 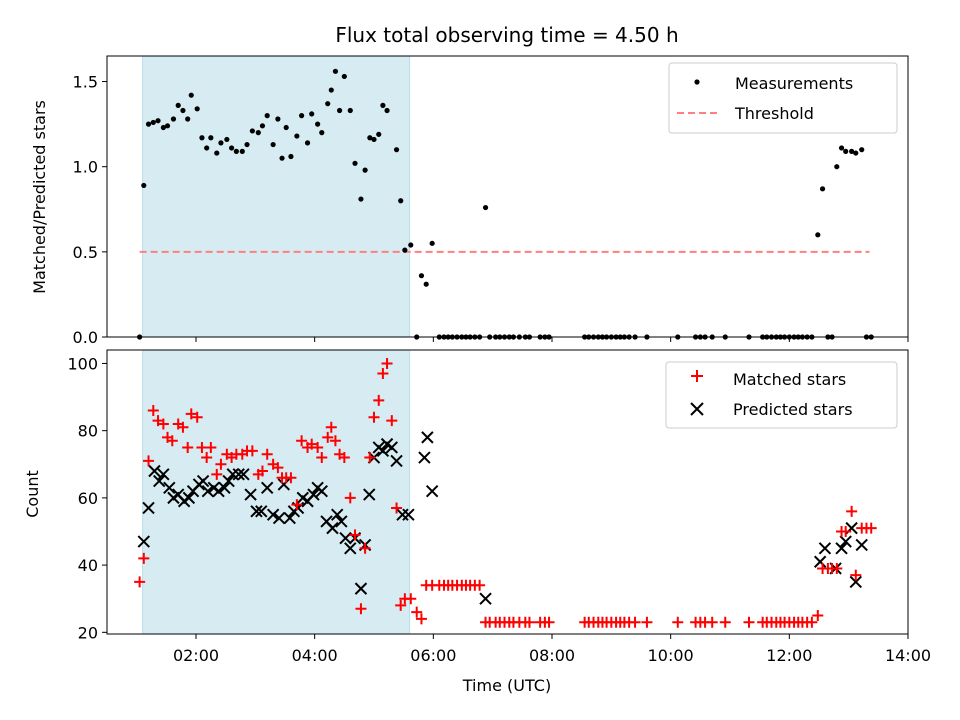 What do you see at coordinates (276, 492) in the screenshot?
I see `bottom-shaded-span` at bounding box center [276, 492].